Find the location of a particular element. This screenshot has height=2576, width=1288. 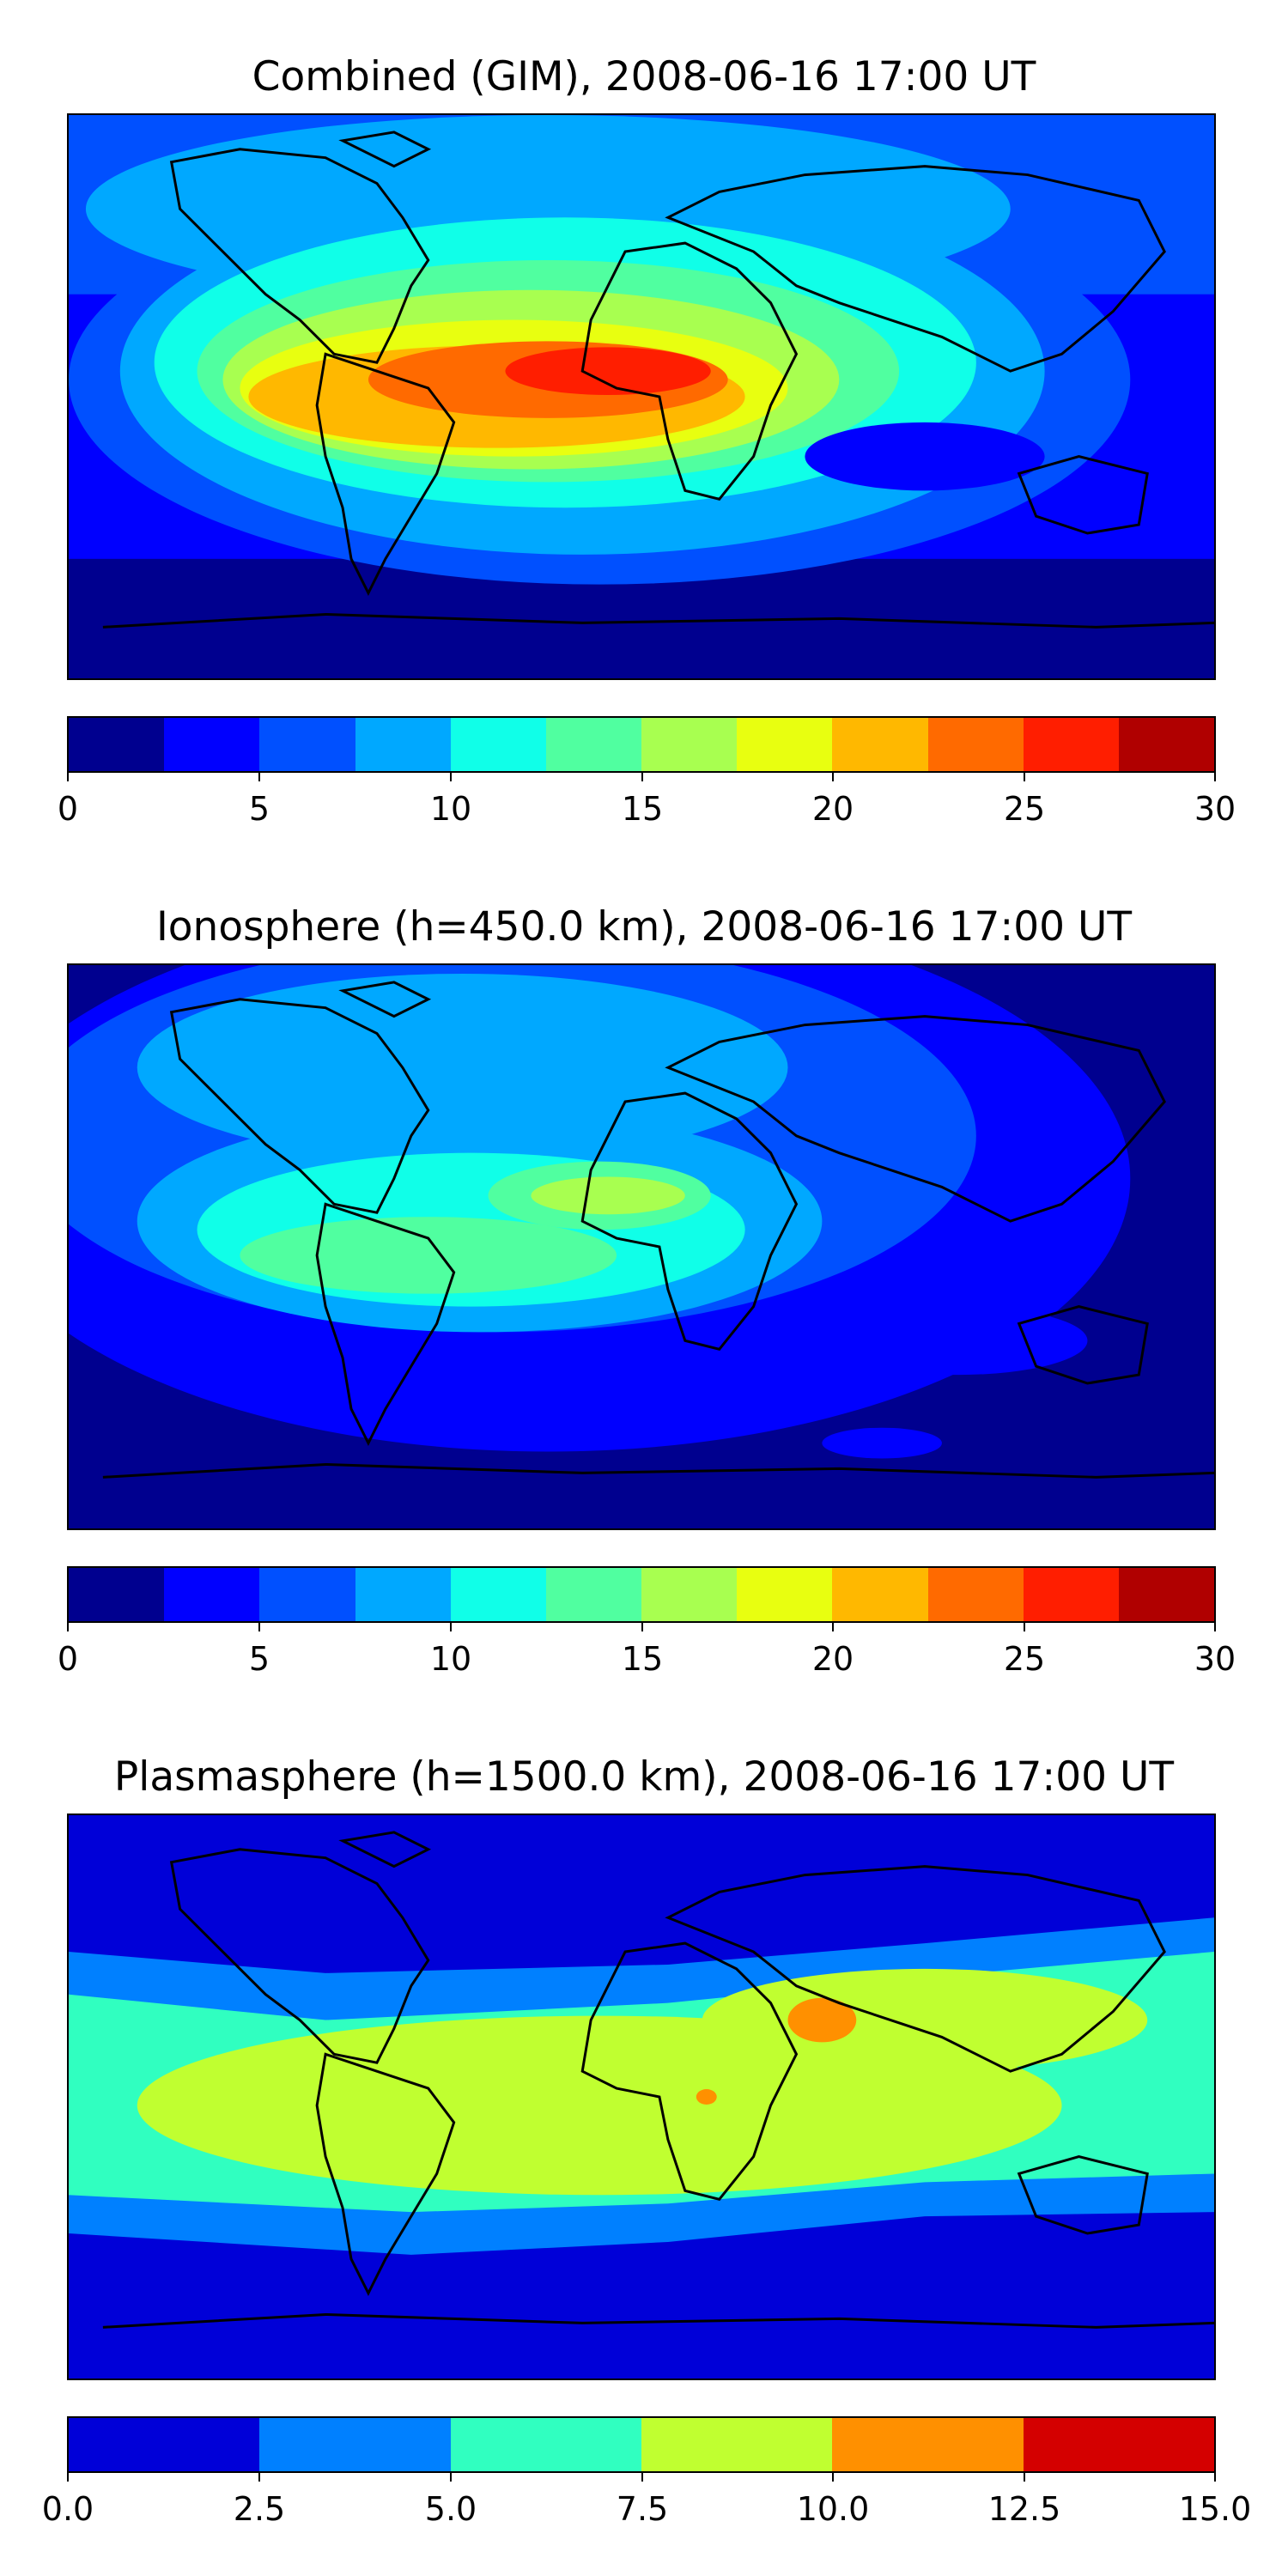

panel-2-tick-label: 5 is located at coordinates (259, 1659).